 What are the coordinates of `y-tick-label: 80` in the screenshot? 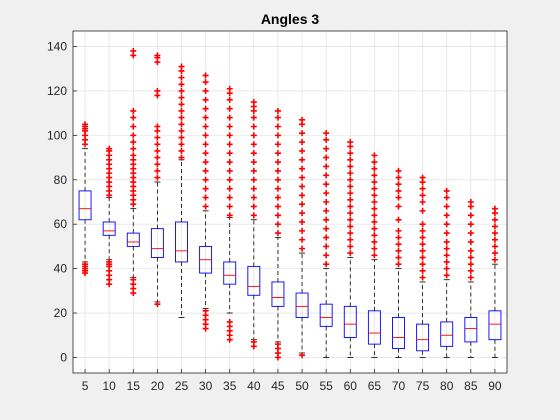 It's located at (61, 180).